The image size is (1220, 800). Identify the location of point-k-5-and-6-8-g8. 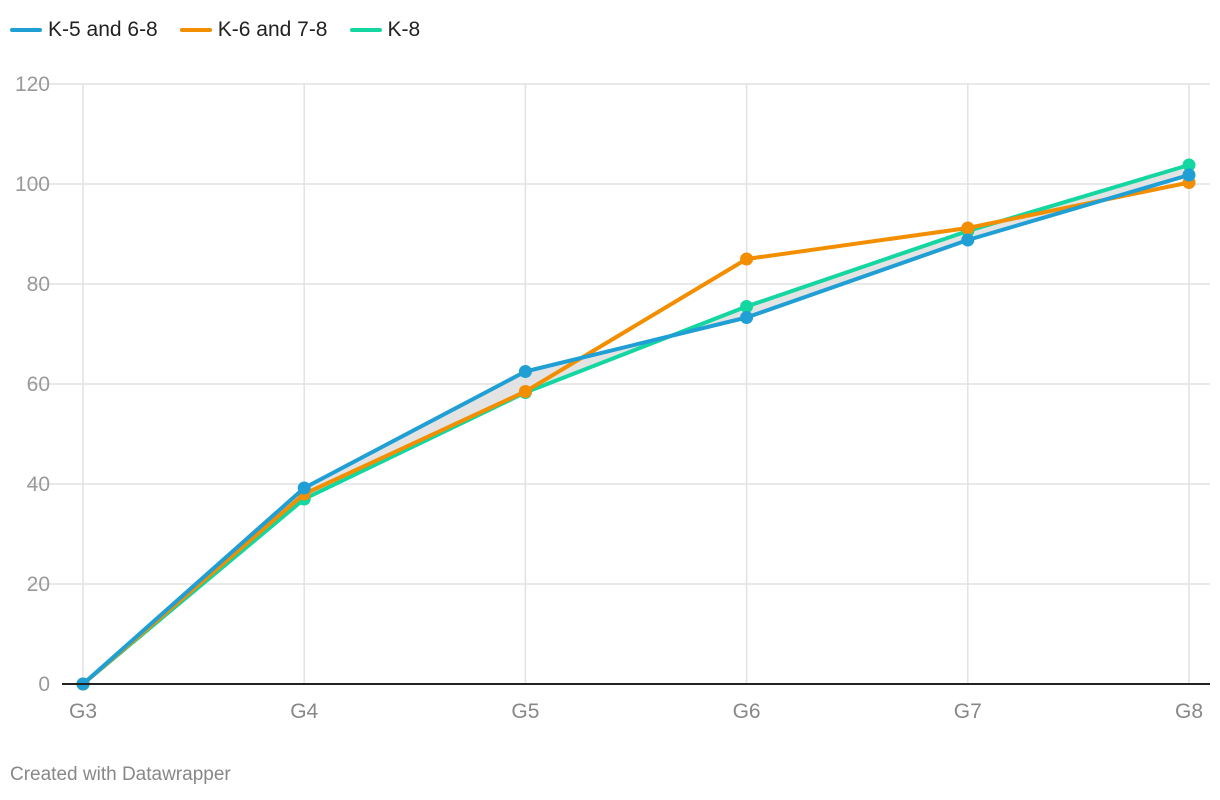
(1189, 175).